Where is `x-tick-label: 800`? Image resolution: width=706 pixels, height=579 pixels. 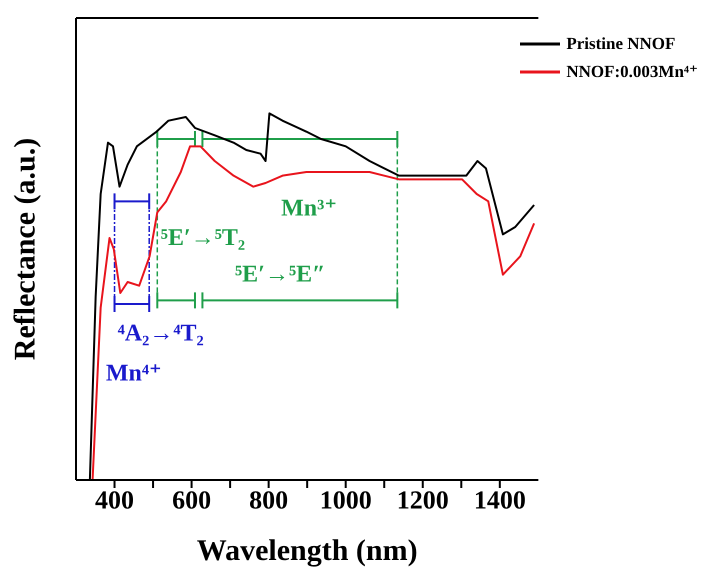 x-tick-label: 800 is located at coordinates (268, 499).